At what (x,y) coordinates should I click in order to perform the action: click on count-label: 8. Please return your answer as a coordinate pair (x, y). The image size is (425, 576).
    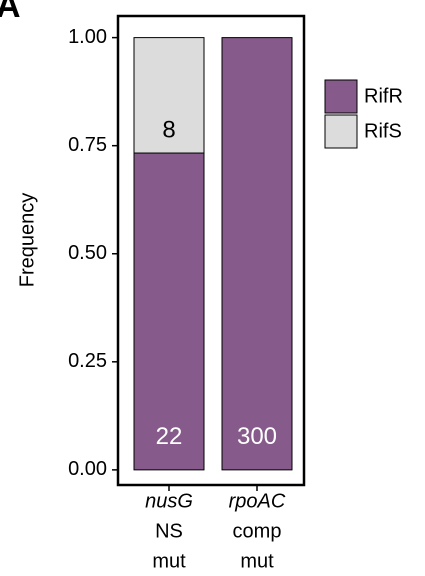
    Looking at the image, I should click on (168, 129).